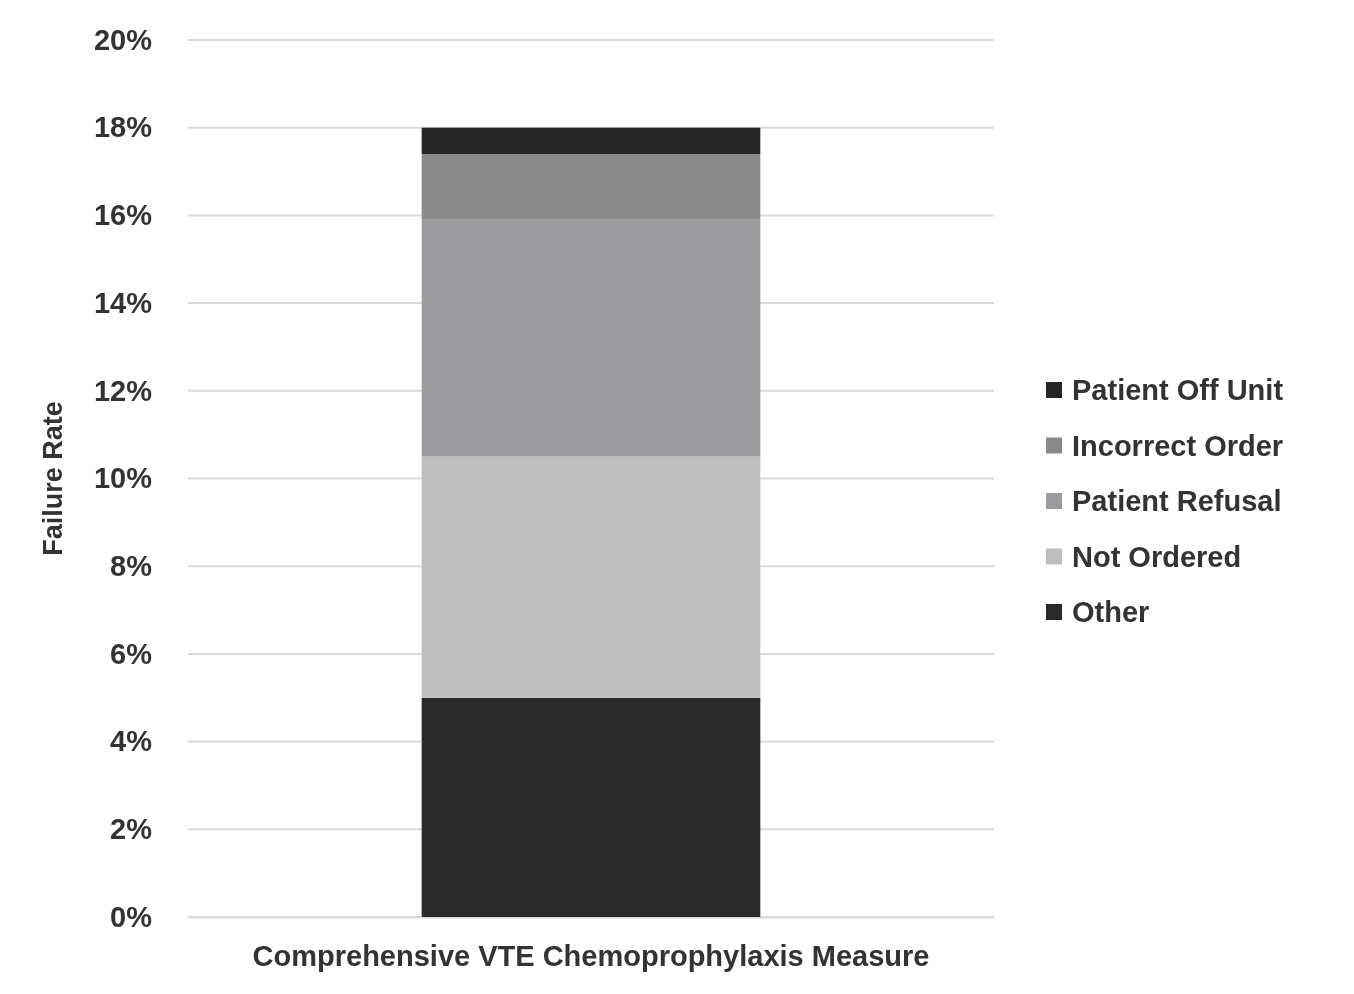  What do you see at coordinates (1178, 390) in the screenshot?
I see `legend-label: Patient Off Unit` at bounding box center [1178, 390].